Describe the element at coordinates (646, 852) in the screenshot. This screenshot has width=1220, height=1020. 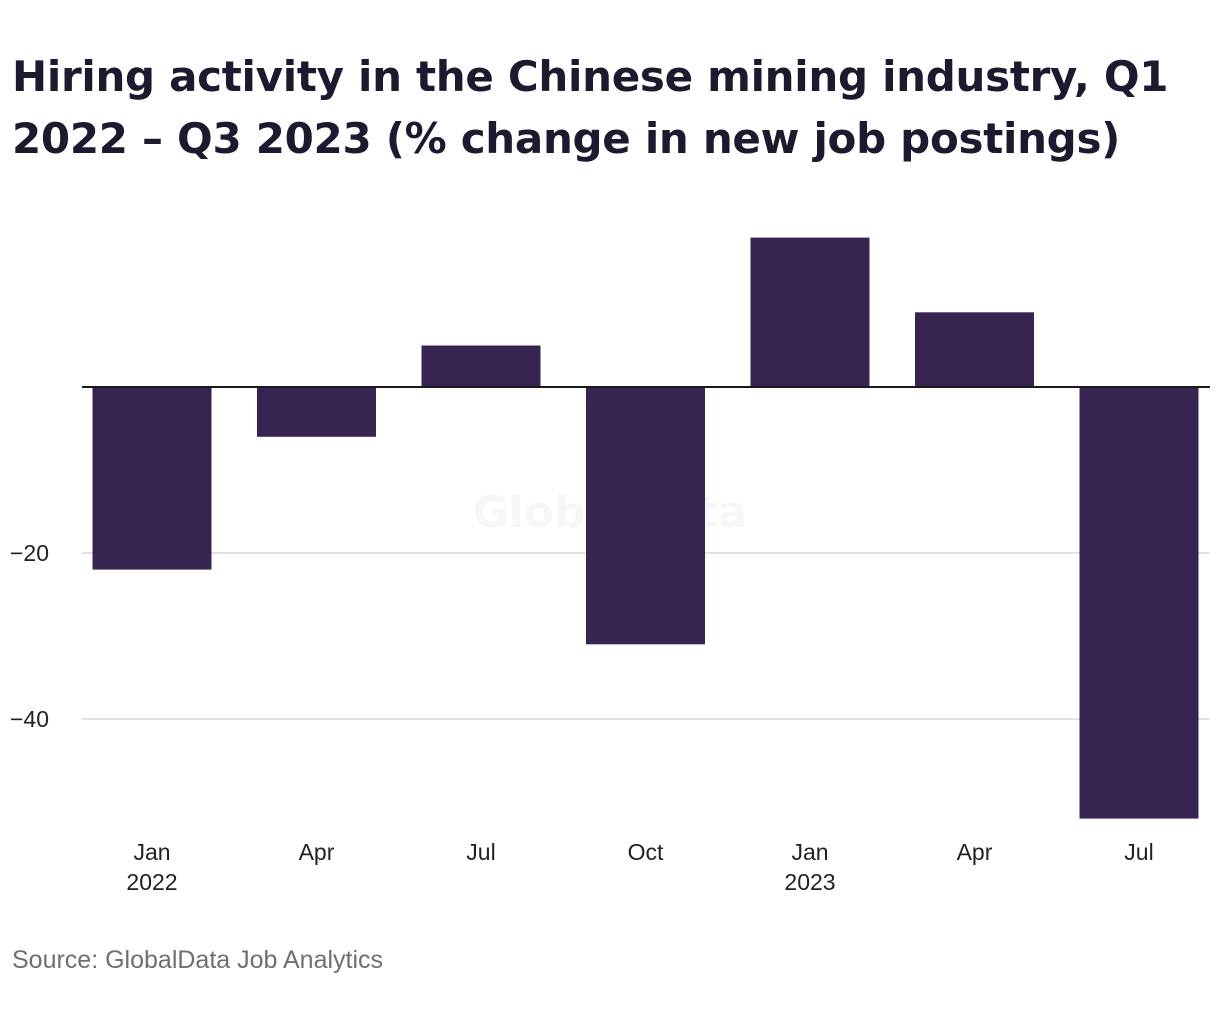
I see `x-tick-label: Oct` at that location.